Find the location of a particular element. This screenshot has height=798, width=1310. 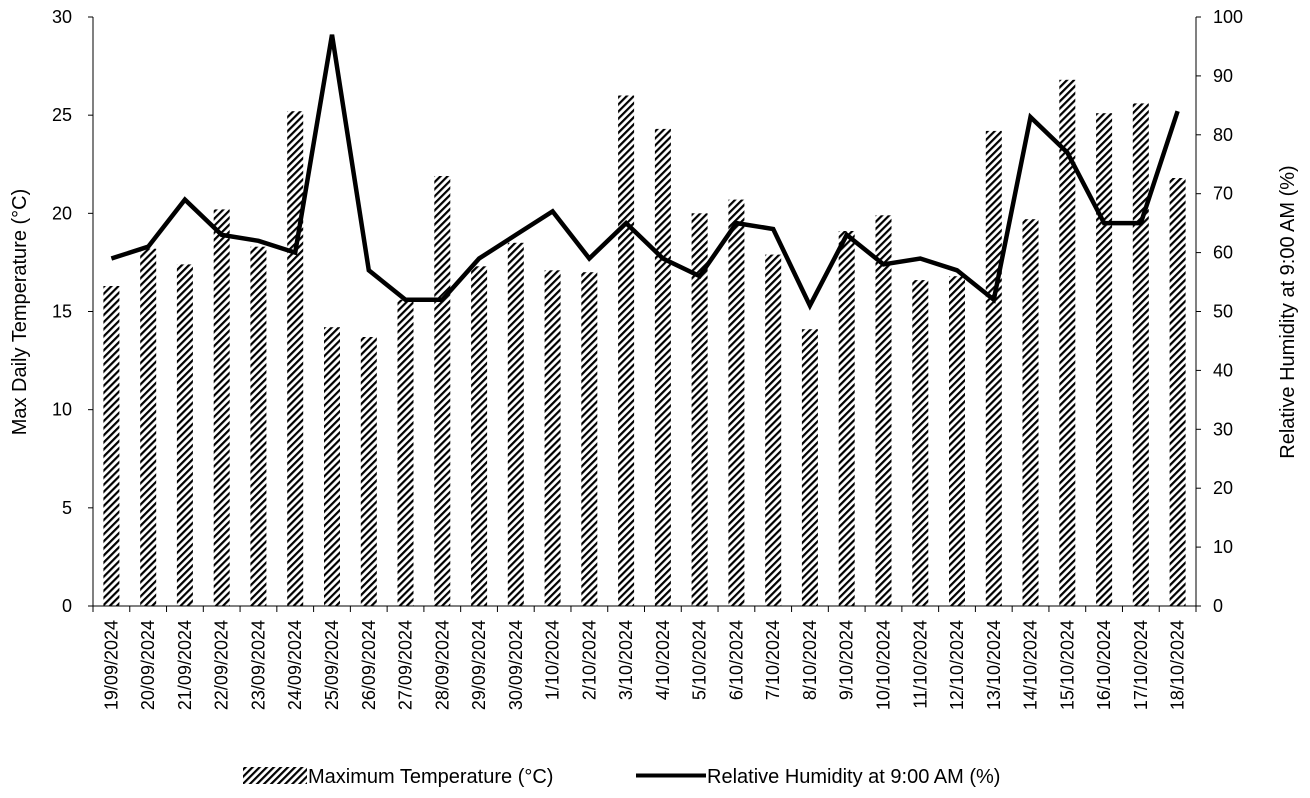

x-tick-label: 3/10/2024 is located at coordinates (626, 660).